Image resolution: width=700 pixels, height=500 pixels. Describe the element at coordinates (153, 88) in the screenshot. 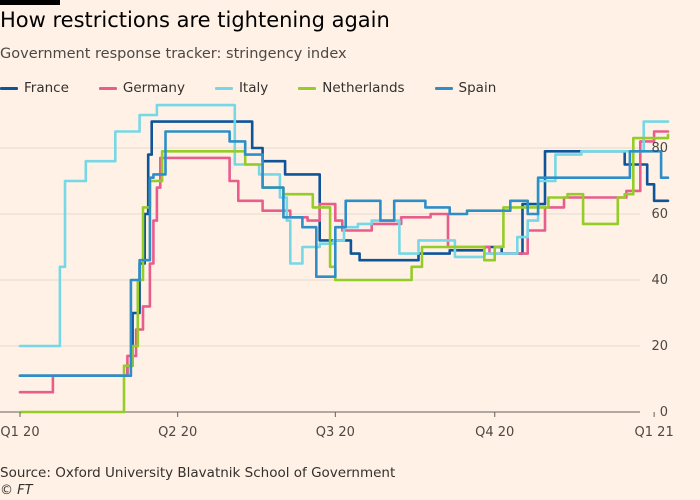

I see `legend-label-germany: Germany` at that location.